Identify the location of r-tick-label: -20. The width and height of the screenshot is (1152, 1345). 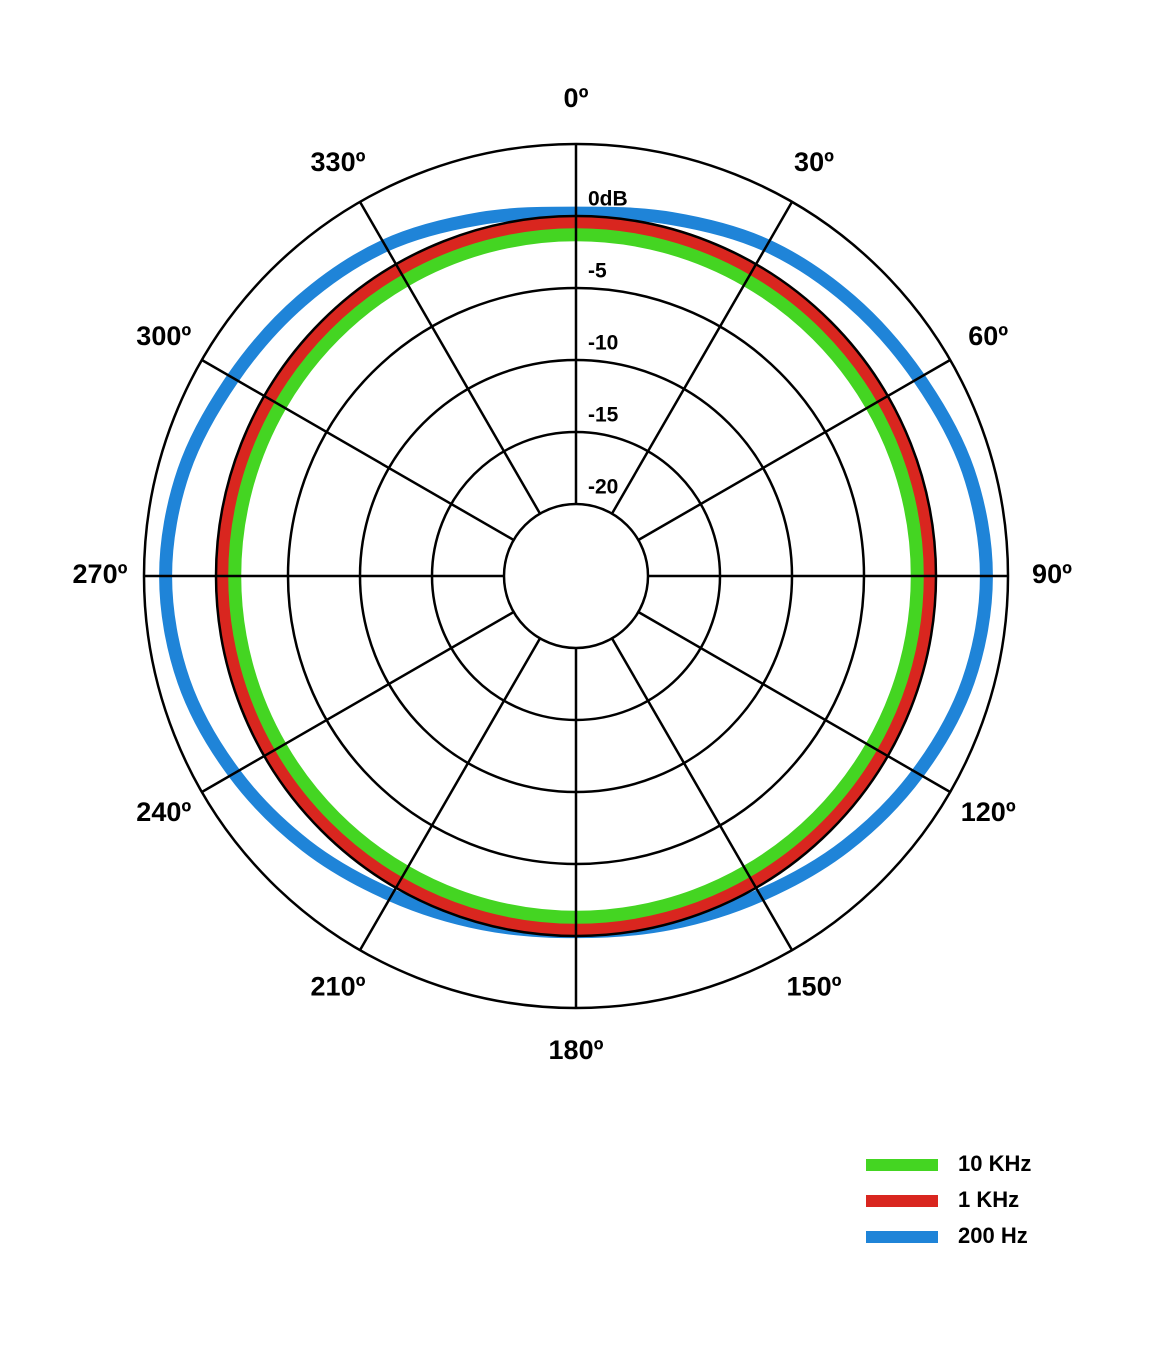
(603, 487).